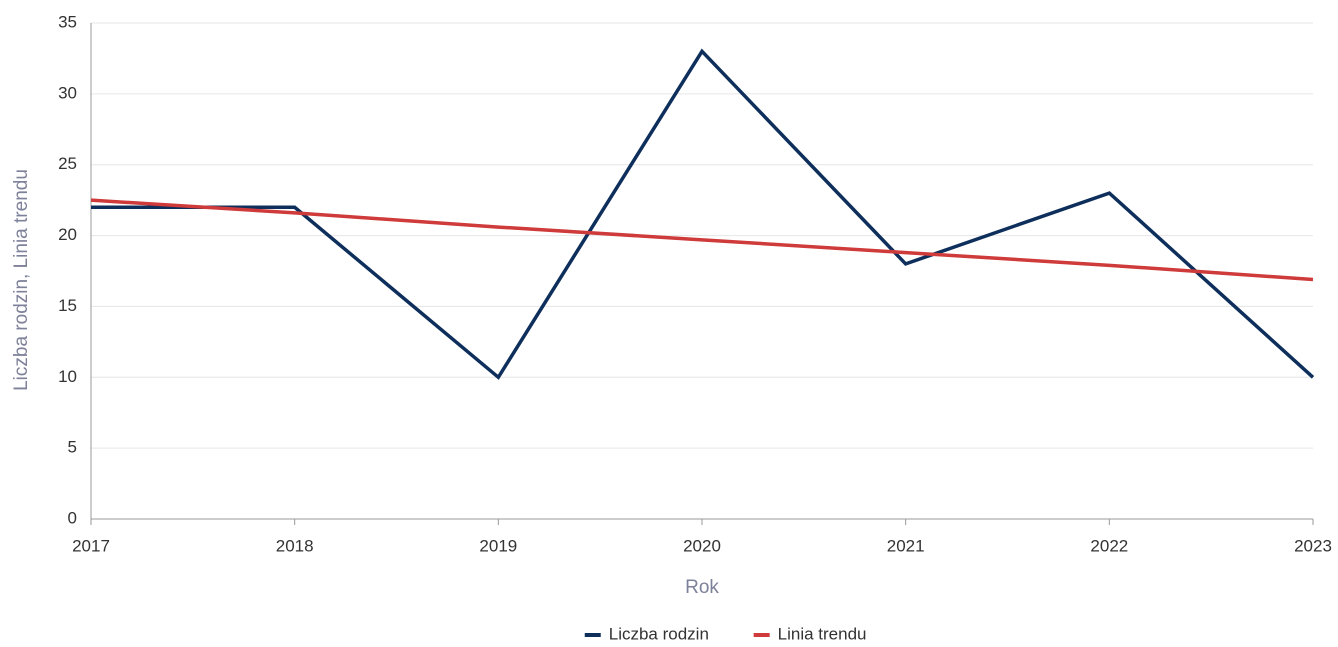  What do you see at coordinates (67, 21) in the screenshot?
I see `y-tick-label: 35` at bounding box center [67, 21].